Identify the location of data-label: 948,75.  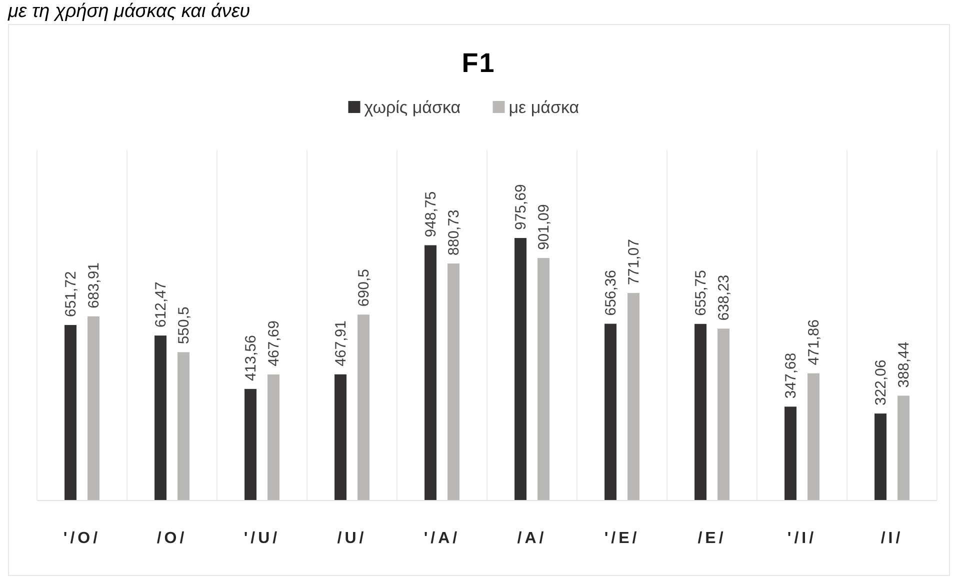
(431, 214).